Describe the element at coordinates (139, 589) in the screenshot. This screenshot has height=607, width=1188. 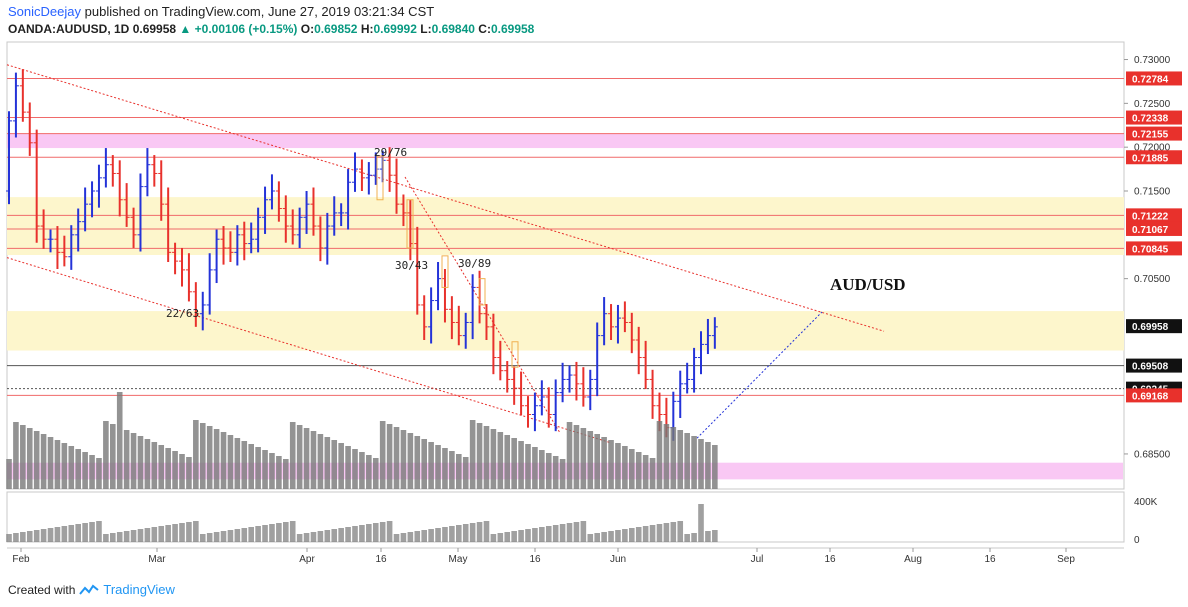
I see `tradingview-link: TradingView` at that location.